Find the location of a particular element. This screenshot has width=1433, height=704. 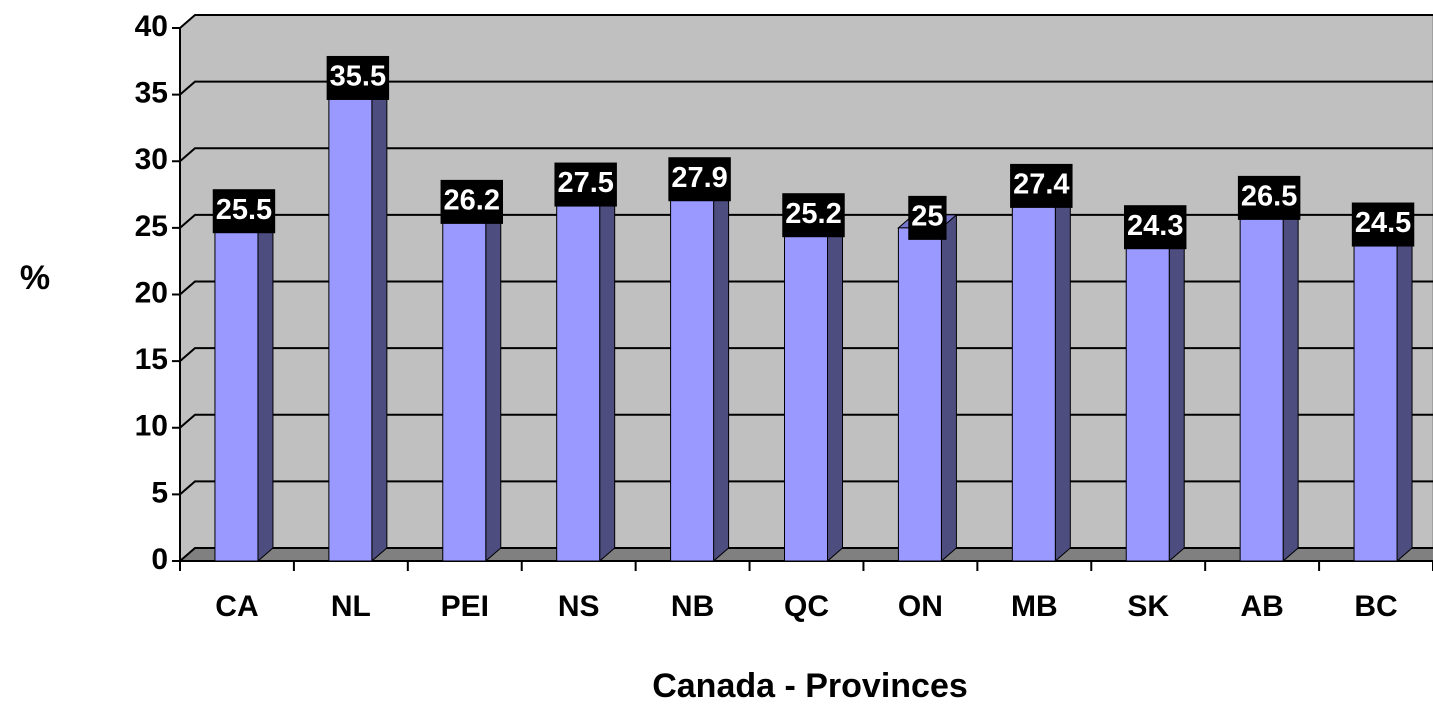

value-label: 25.2 is located at coordinates (813, 214).